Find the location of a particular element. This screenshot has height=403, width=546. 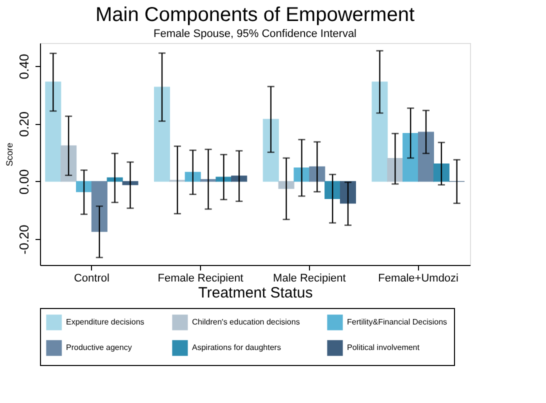

chart-title: Main Components of Empowerment is located at coordinates (255, 15).